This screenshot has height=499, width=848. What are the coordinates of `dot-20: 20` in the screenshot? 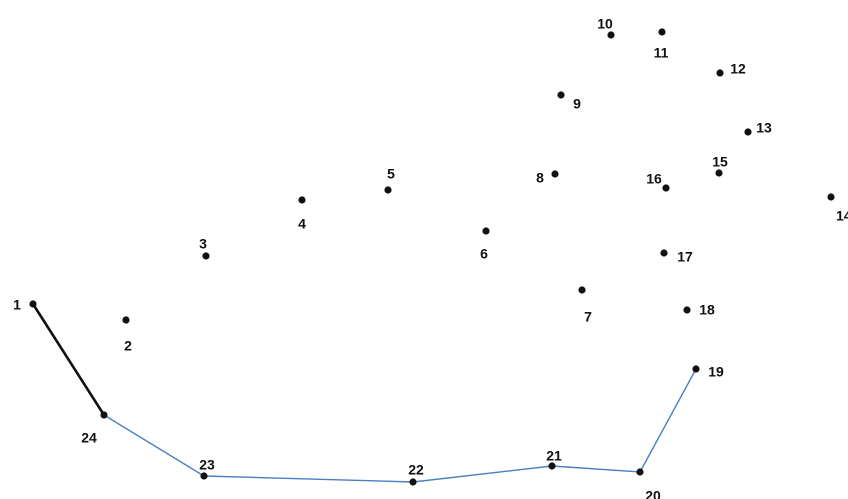 It's located at (648, 483).